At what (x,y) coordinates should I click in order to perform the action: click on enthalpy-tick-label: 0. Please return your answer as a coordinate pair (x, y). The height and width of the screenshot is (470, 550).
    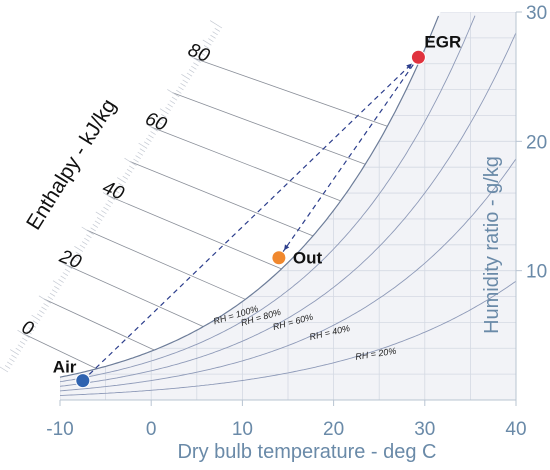
    Looking at the image, I should click on (28, 329).